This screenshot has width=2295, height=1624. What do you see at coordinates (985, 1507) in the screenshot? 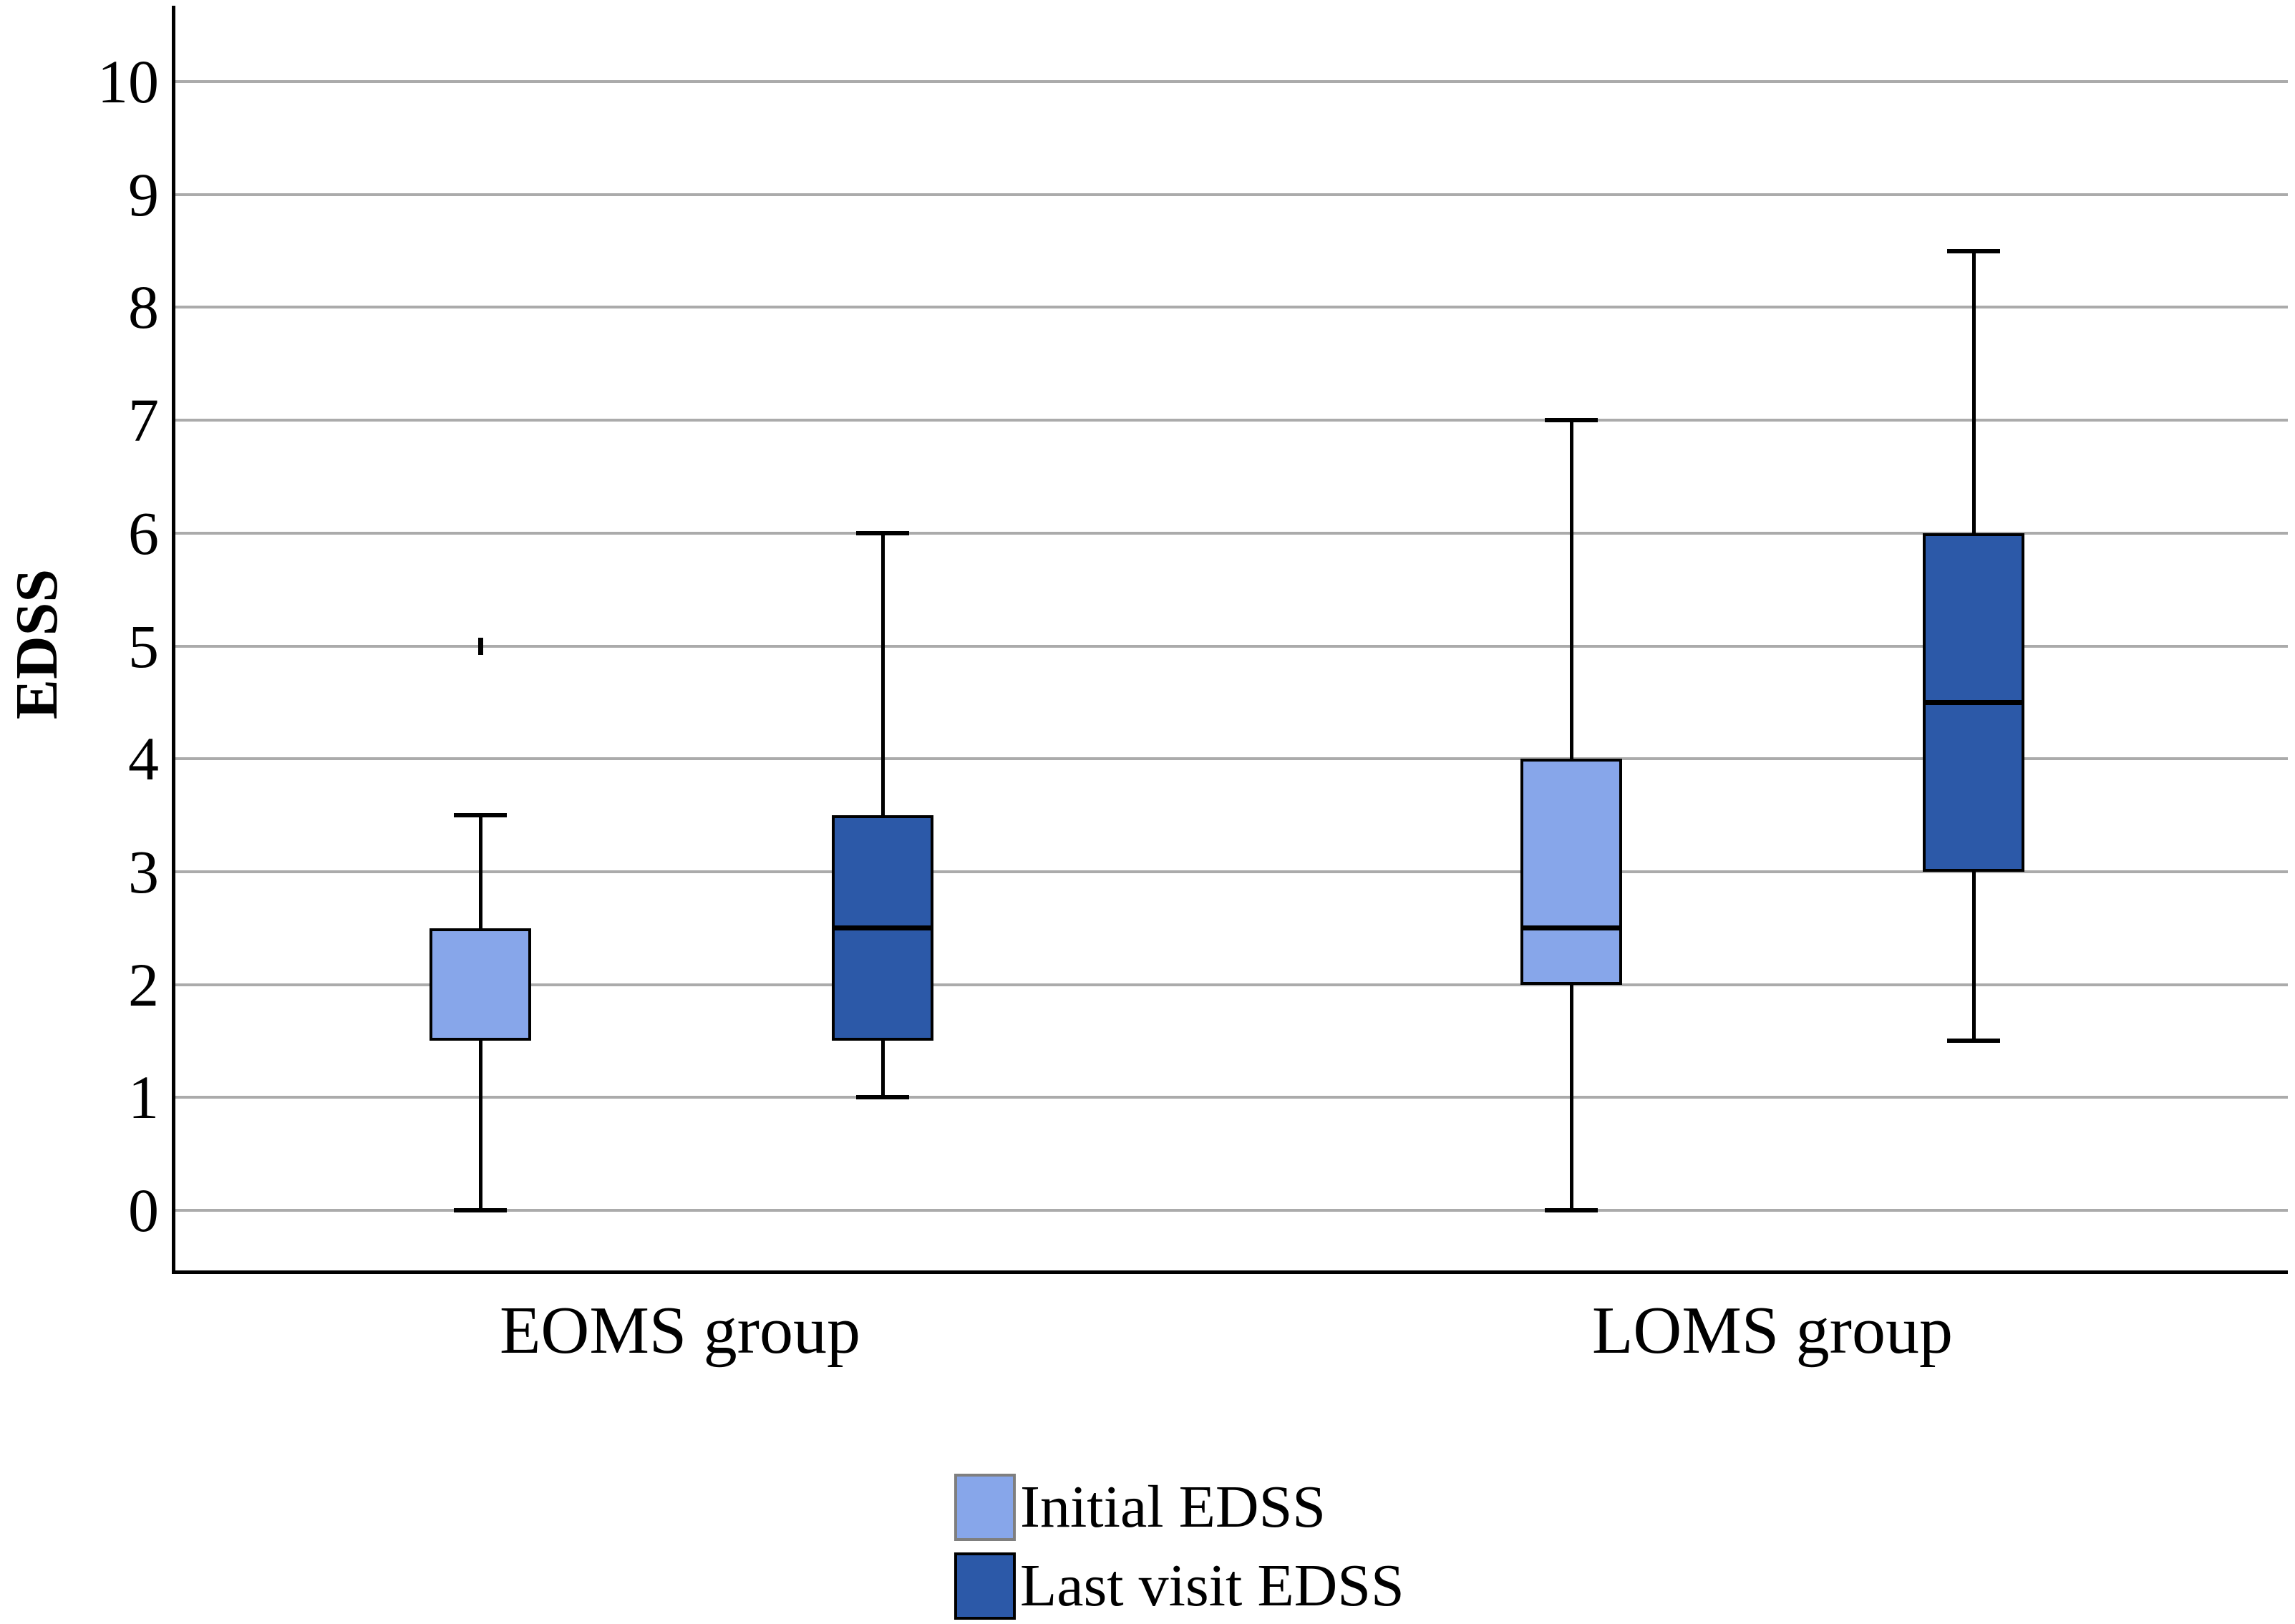
I see `legend-swatch-initial-edss` at bounding box center [985, 1507].